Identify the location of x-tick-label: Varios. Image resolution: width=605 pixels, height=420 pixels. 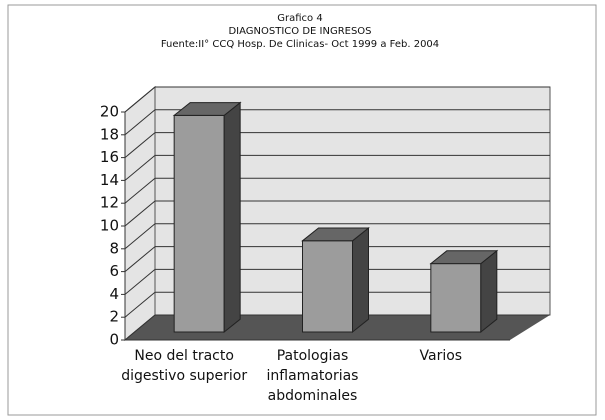
(441, 356).